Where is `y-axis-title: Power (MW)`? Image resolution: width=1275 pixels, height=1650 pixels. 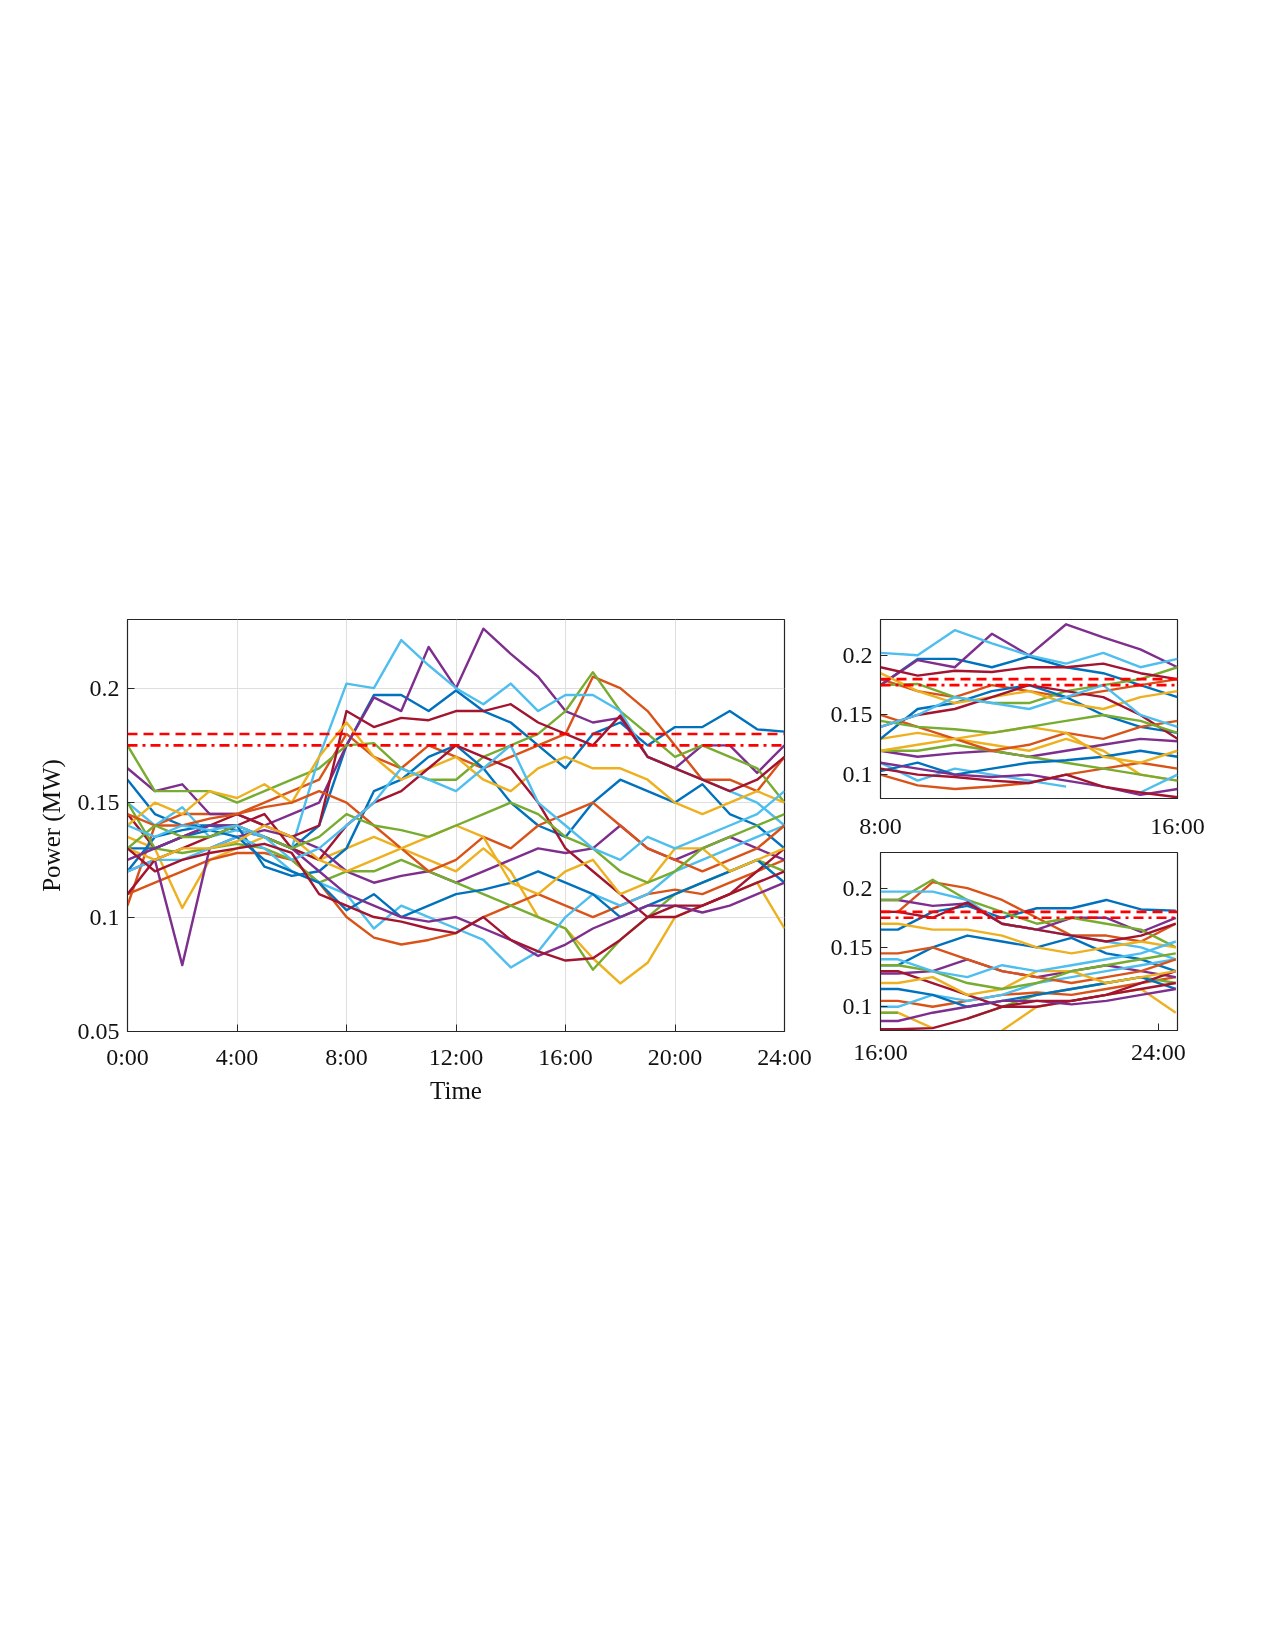
y-axis-title: Power (MW) is located at coordinates (51, 825).